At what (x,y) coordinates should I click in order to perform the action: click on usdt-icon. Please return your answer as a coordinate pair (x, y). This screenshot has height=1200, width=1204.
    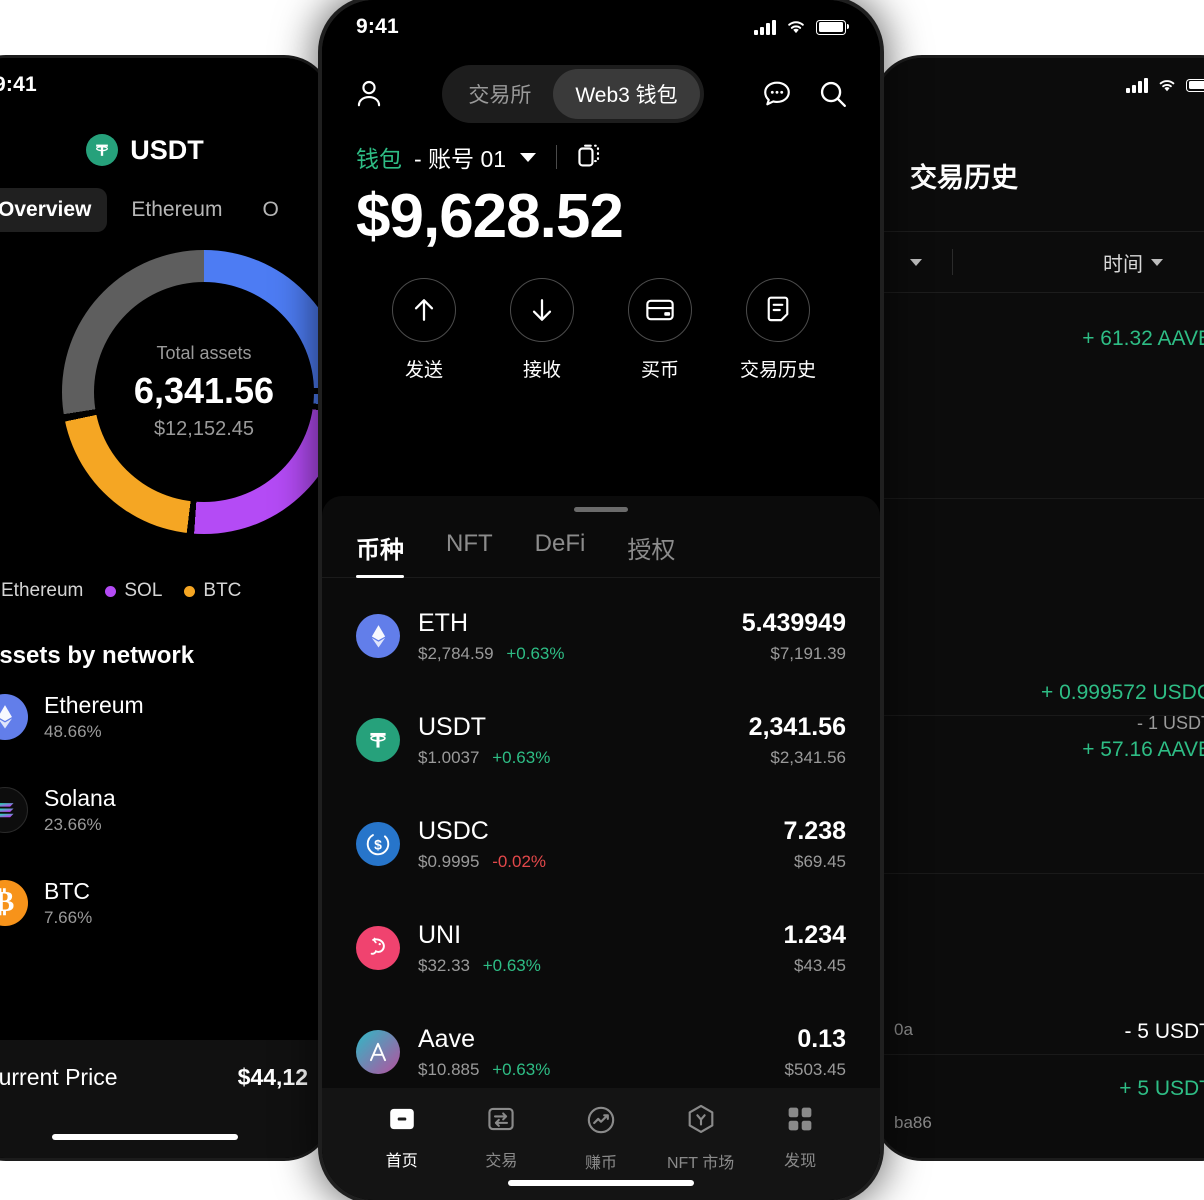
    Looking at the image, I should click on (102, 150).